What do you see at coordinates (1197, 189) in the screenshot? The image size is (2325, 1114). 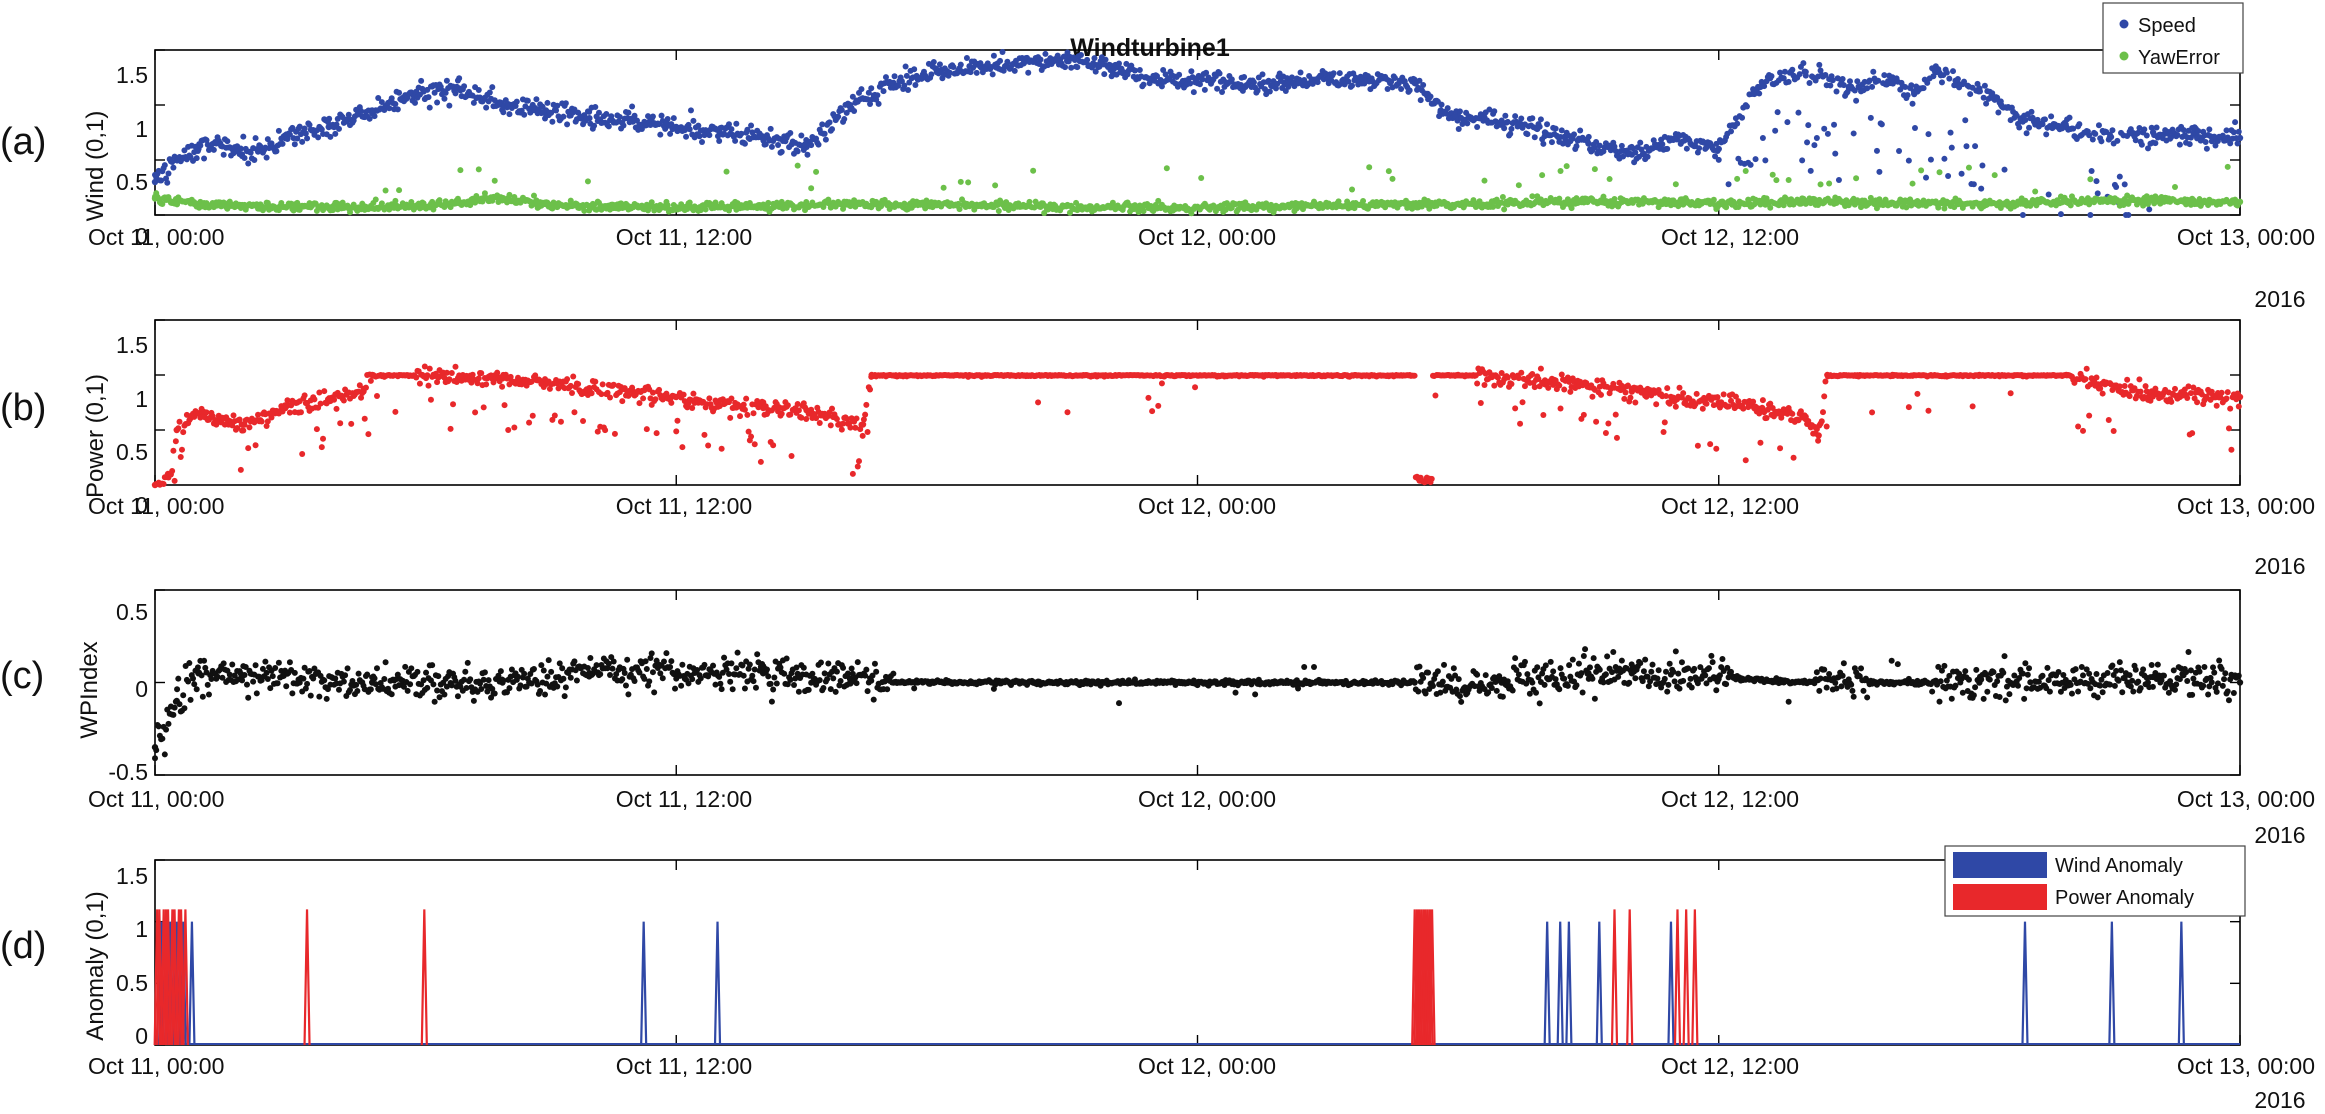 I see `series-yawerror` at bounding box center [1197, 189].